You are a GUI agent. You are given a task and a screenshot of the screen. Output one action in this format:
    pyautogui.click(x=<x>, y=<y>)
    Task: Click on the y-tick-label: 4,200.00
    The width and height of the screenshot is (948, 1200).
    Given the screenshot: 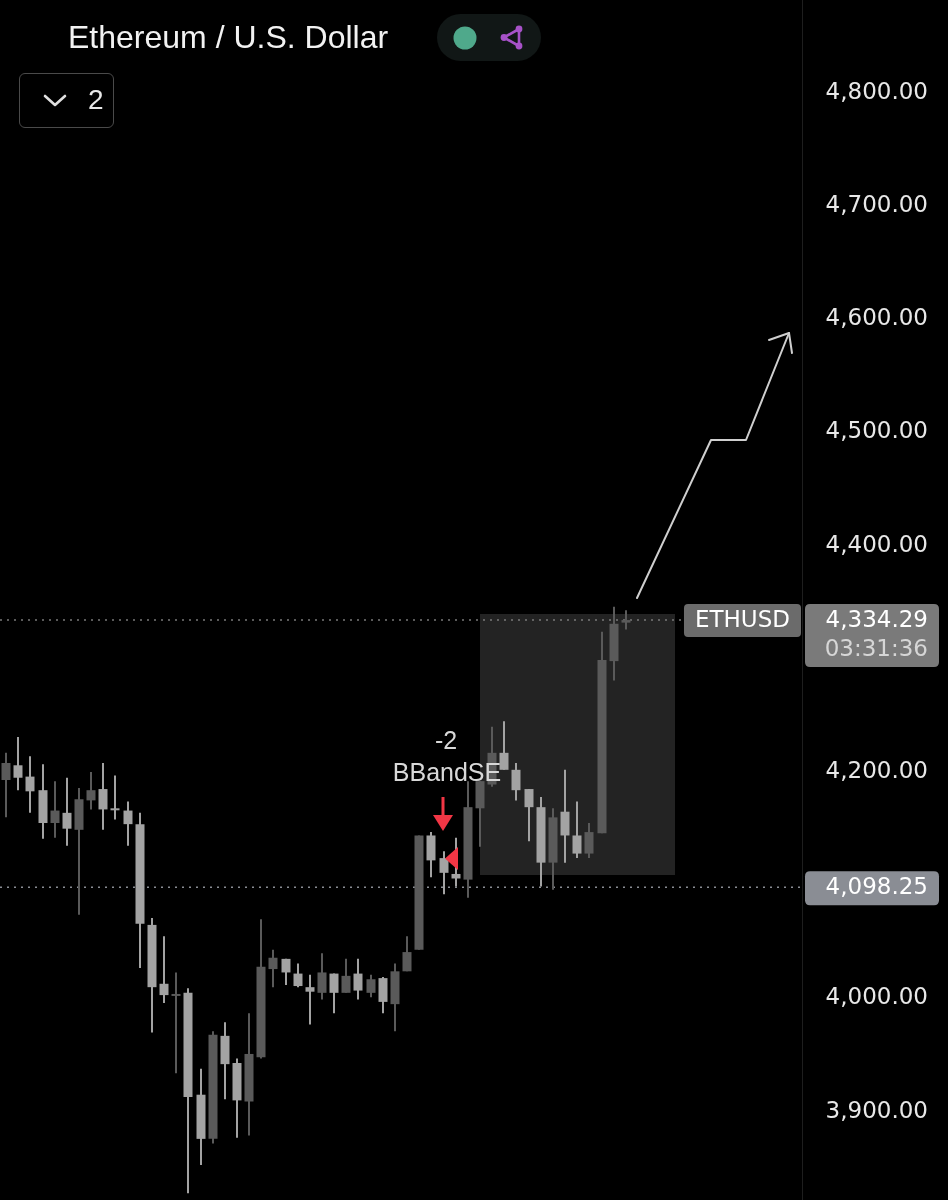 What is the action you would take?
    pyautogui.click(x=876, y=770)
    